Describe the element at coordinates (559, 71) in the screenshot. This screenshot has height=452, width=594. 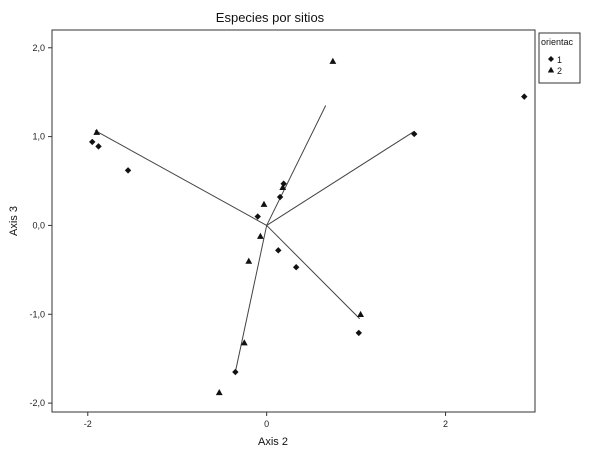
I see `legend-label-1: 2` at that location.